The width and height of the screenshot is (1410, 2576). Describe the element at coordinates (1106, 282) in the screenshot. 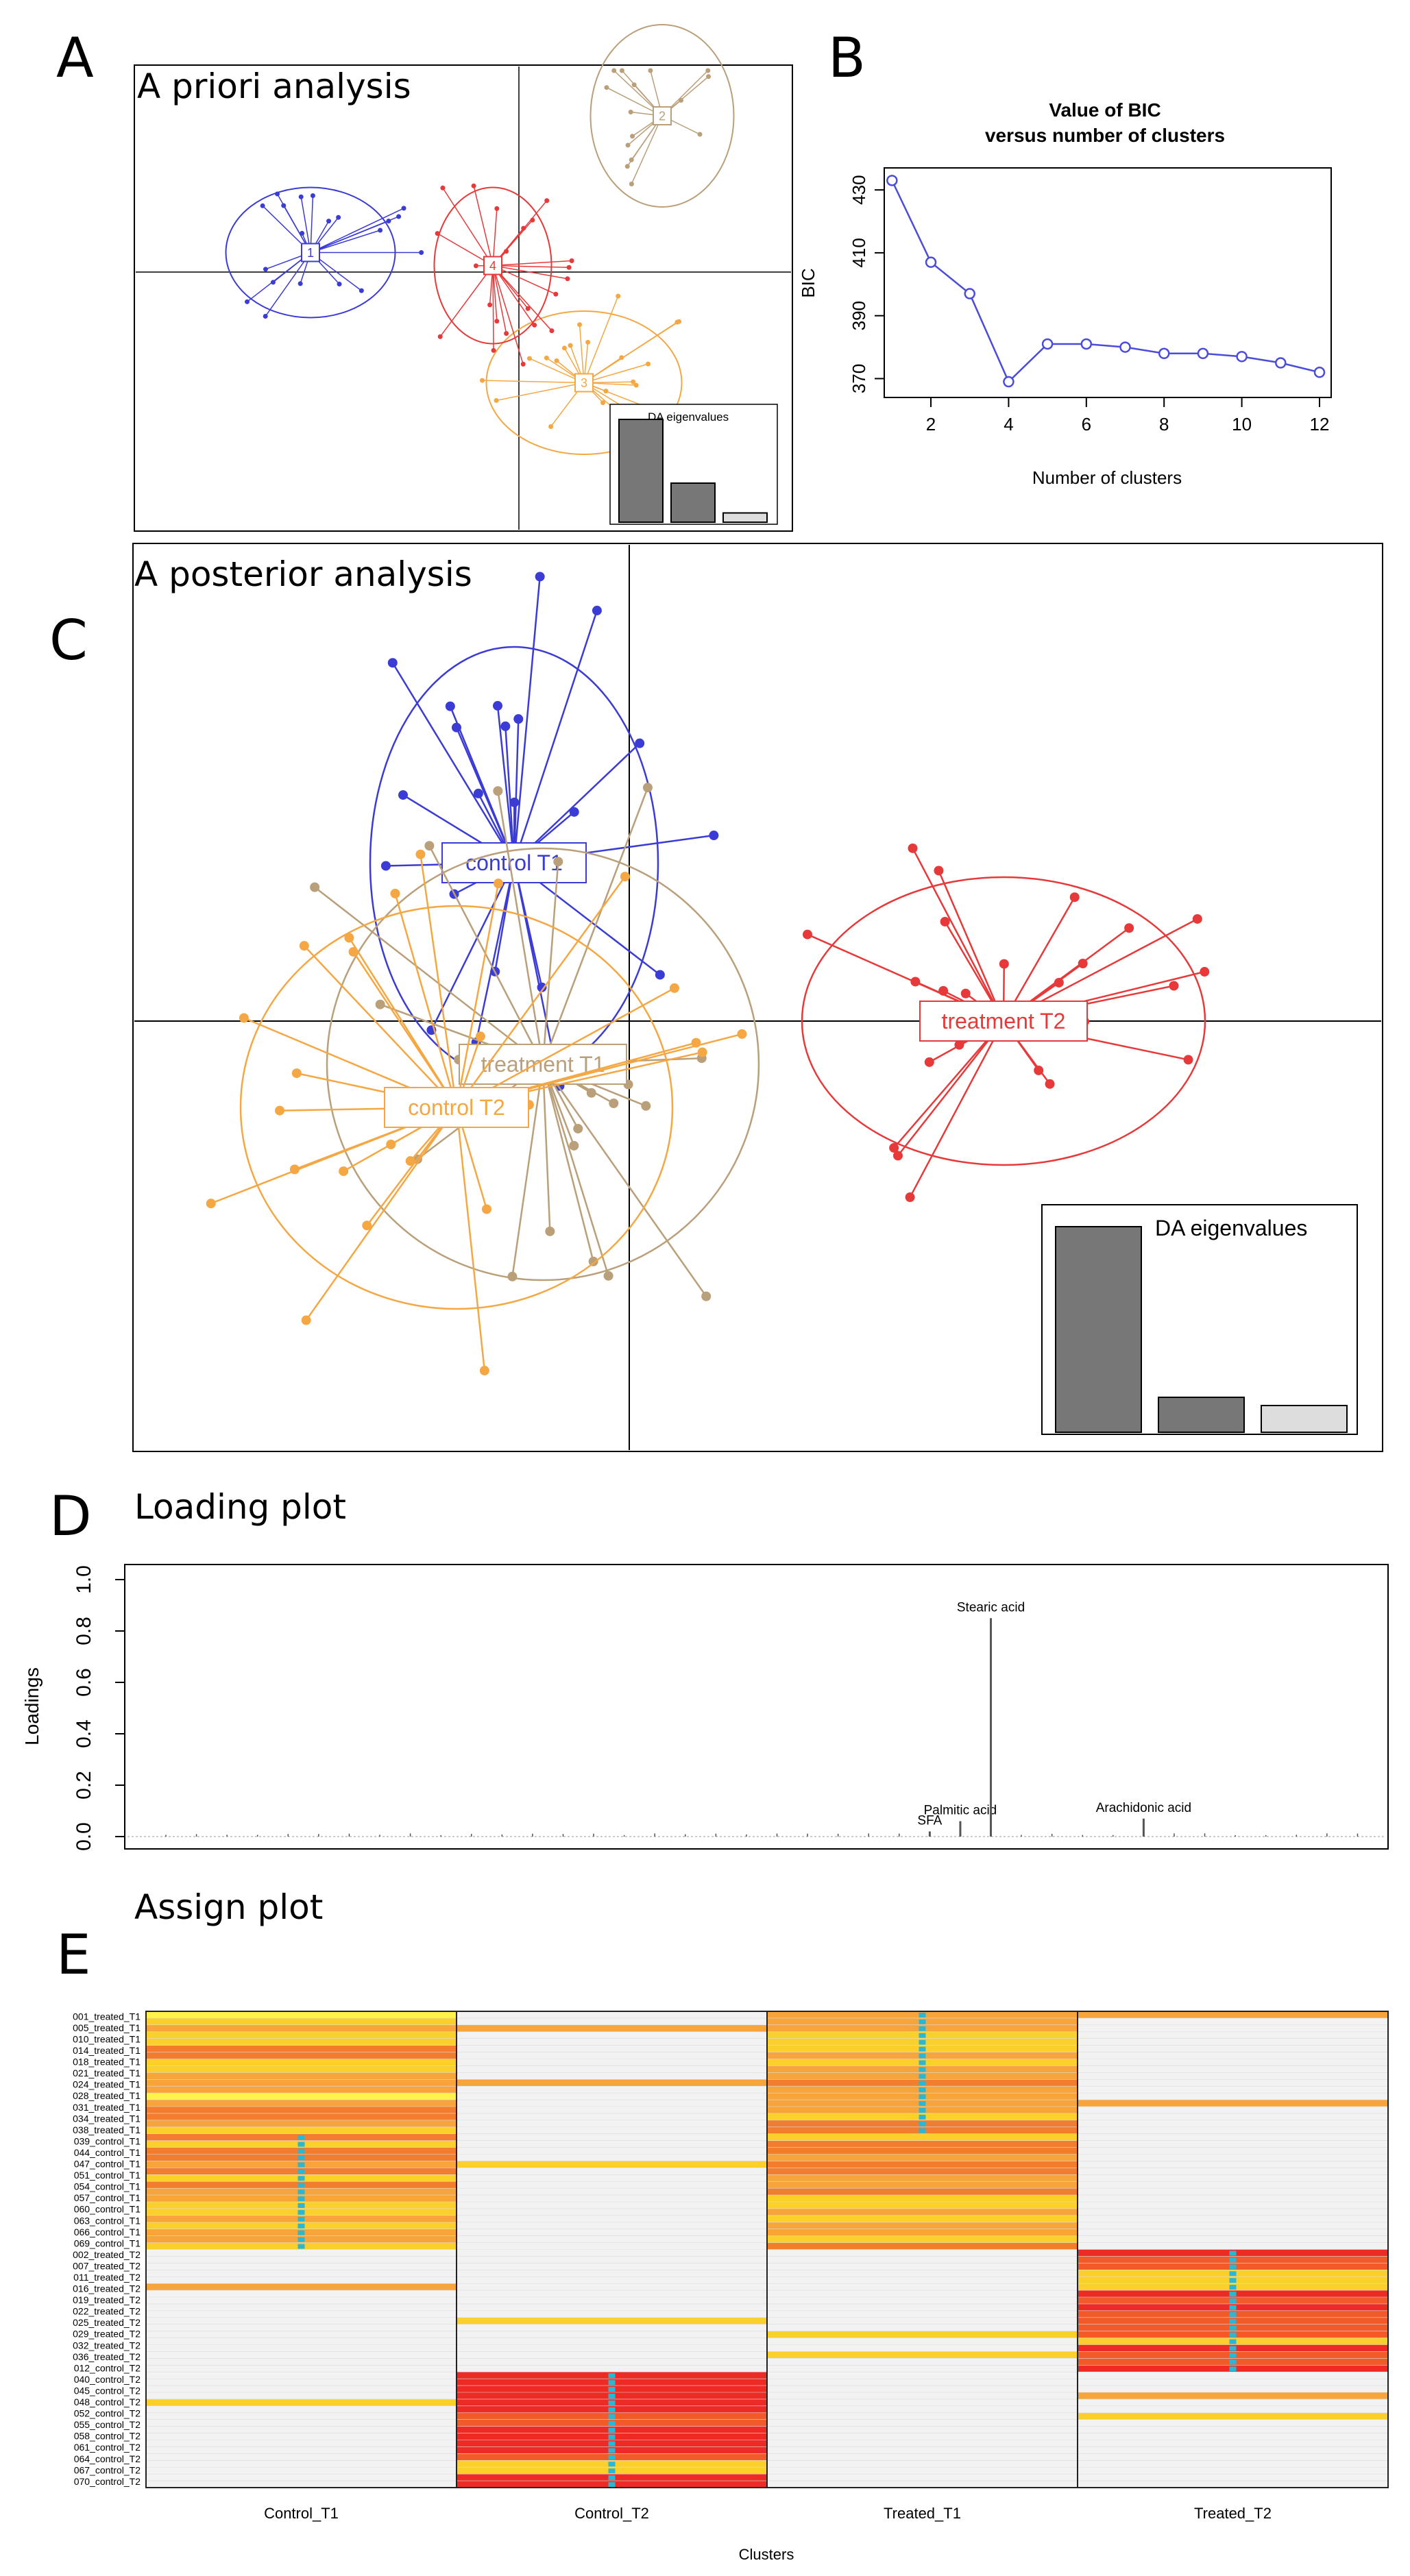

I see `bic-line` at that location.